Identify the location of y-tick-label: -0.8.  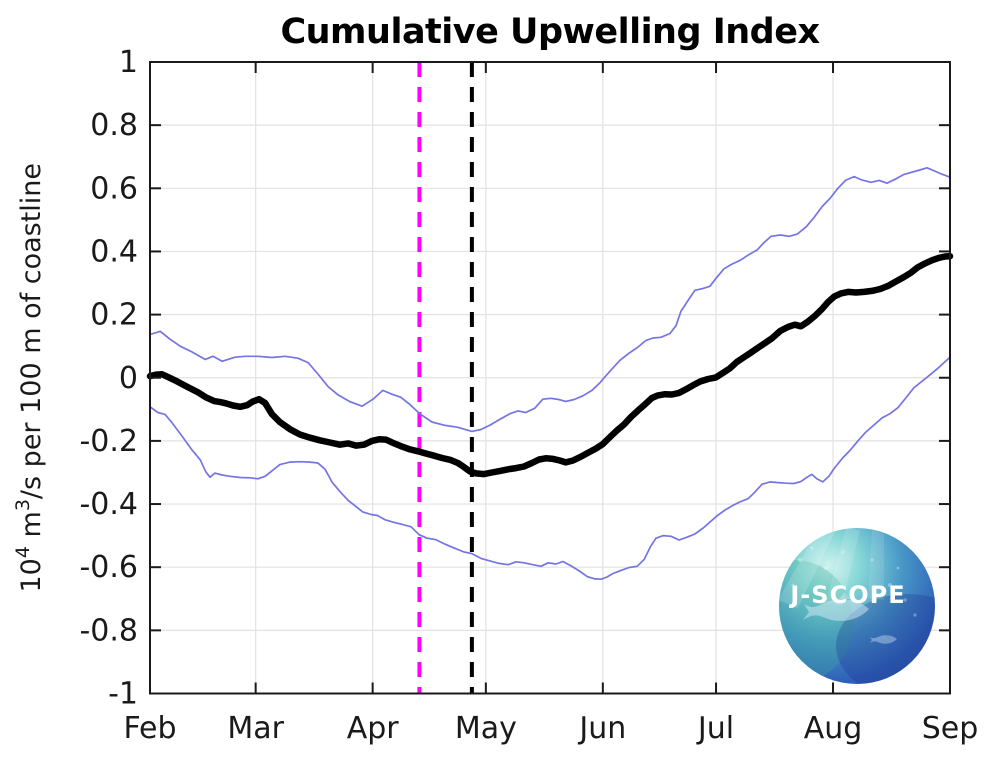
(108, 630).